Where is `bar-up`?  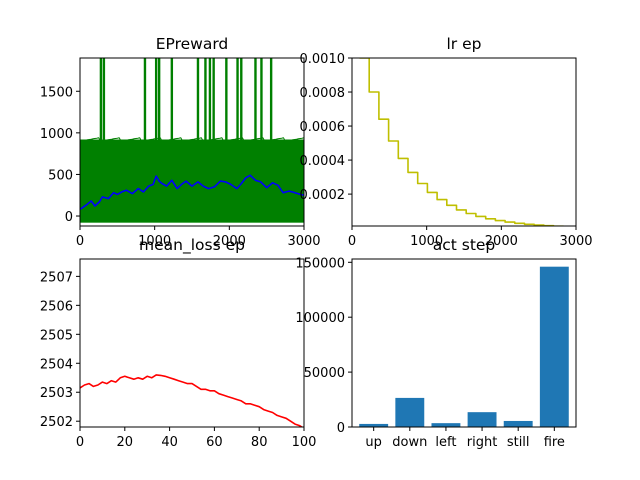
bar-up is located at coordinates (374, 425).